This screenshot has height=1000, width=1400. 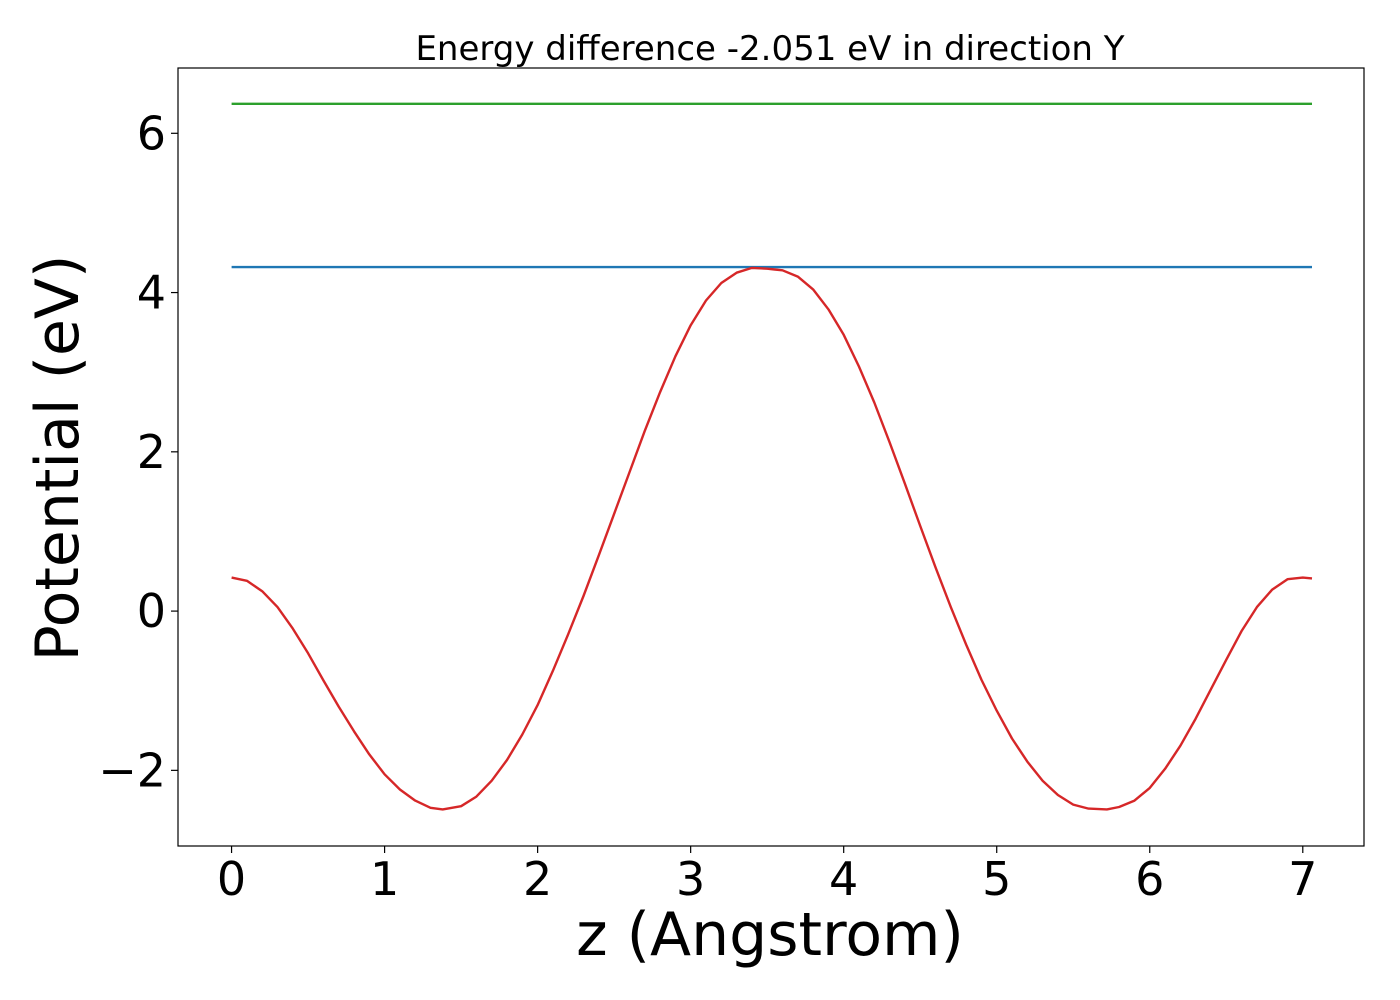 What do you see at coordinates (58, 458) in the screenshot?
I see `y-axis-label: Potential (eV)` at bounding box center [58, 458].